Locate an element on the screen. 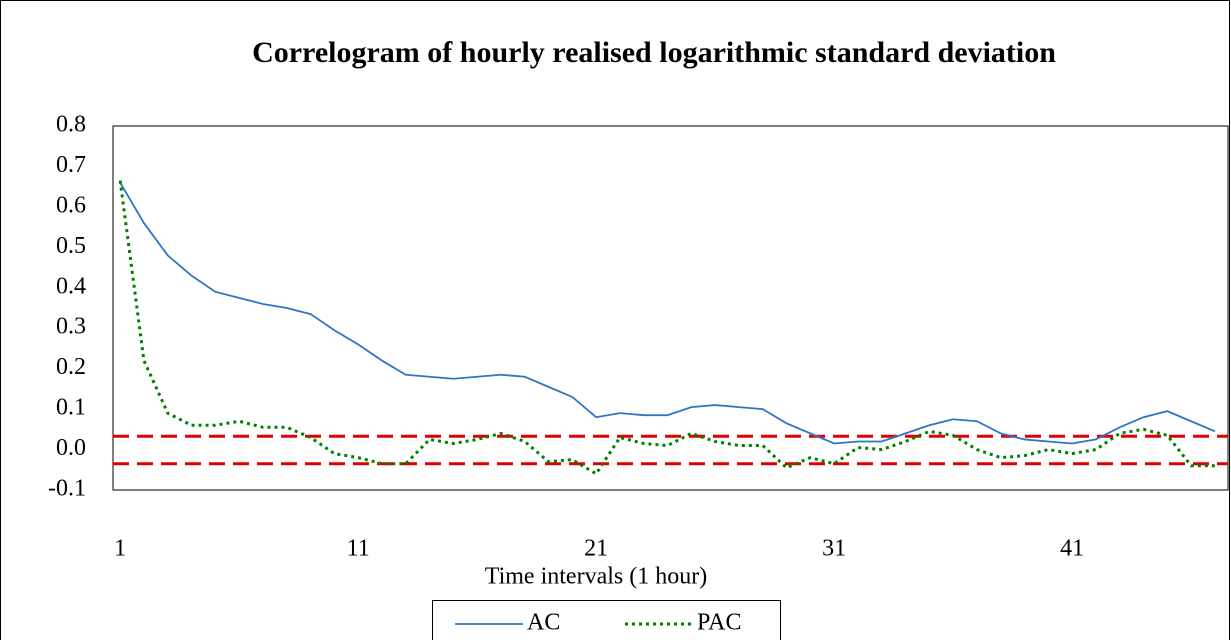 The width and height of the screenshot is (1231, 640). y-tick-label: 0.5 is located at coordinates (71, 246).